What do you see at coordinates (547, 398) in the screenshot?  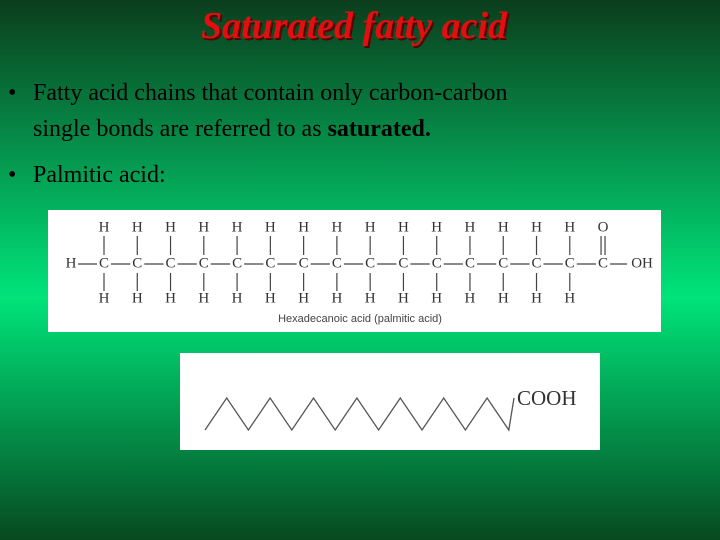 I see `skeletal-label: COOH` at bounding box center [547, 398].